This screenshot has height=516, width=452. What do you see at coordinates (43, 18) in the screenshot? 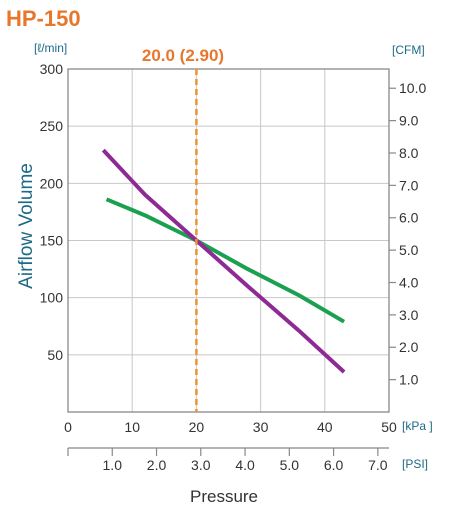
I see `chart-title: HP-150` at bounding box center [43, 18].